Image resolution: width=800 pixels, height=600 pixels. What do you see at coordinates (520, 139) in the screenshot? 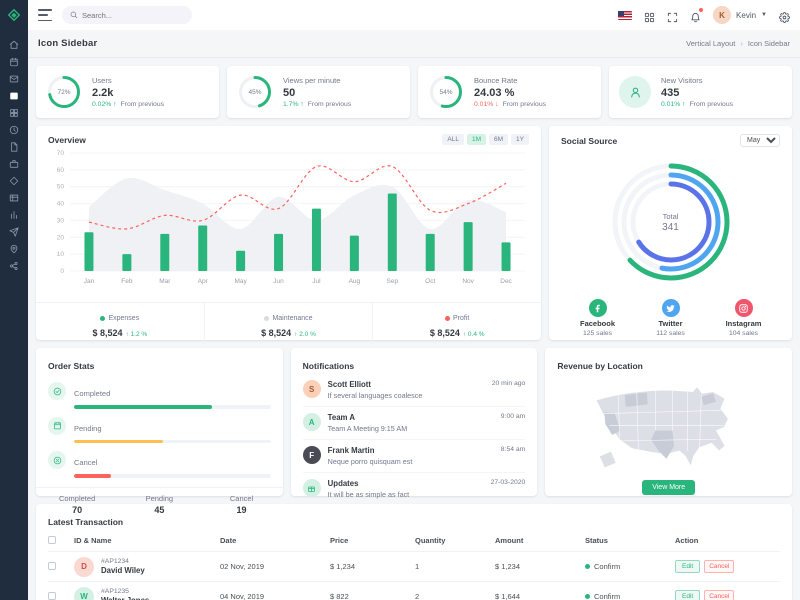
I see `range-button-1y: 1Y` at bounding box center [520, 139].